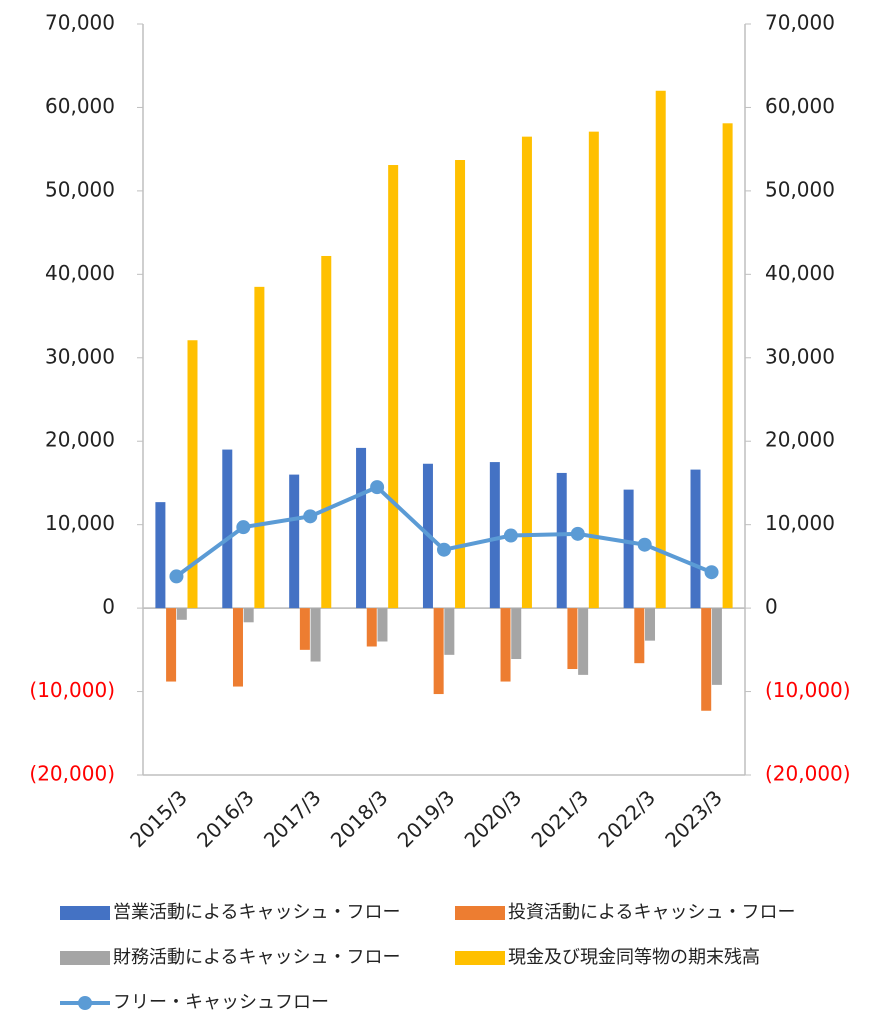 This screenshot has width=870, height=1016. What do you see at coordinates (800, 189) in the screenshot?
I see `y2-tick-label: 50,000` at bounding box center [800, 189].